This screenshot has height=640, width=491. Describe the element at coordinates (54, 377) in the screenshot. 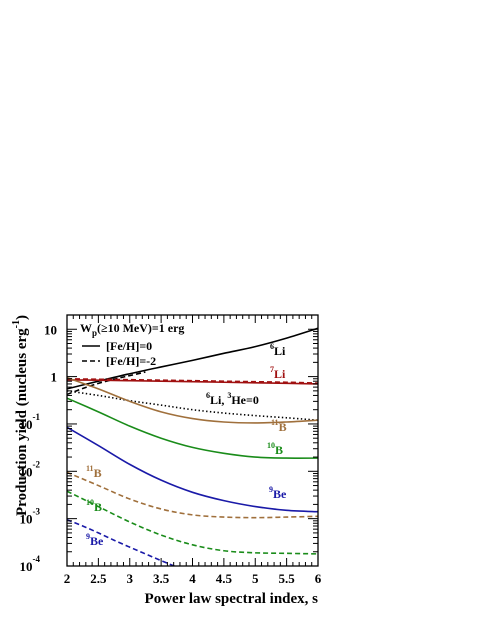

I see `y-tick-label: 1` at that location.